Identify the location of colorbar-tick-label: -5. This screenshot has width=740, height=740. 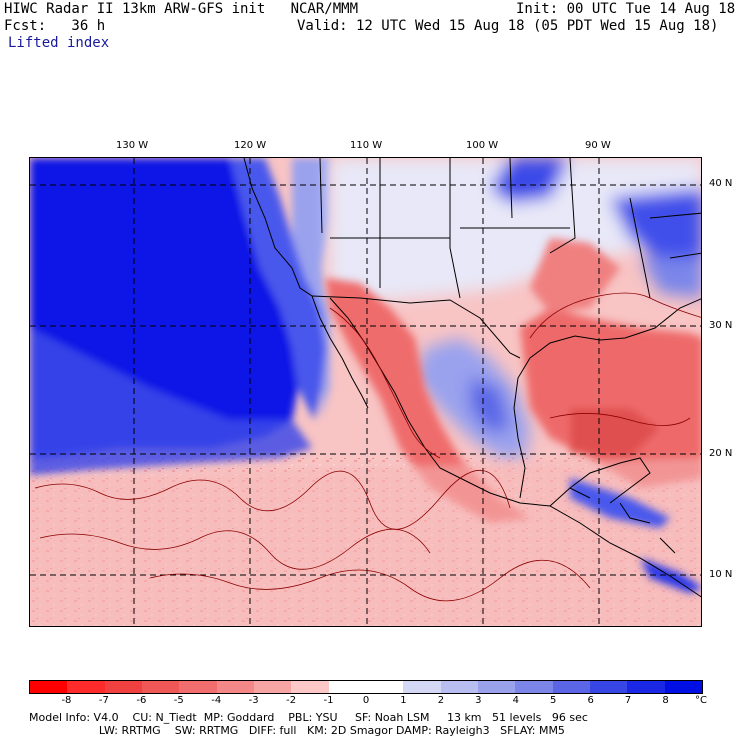
(178, 700).